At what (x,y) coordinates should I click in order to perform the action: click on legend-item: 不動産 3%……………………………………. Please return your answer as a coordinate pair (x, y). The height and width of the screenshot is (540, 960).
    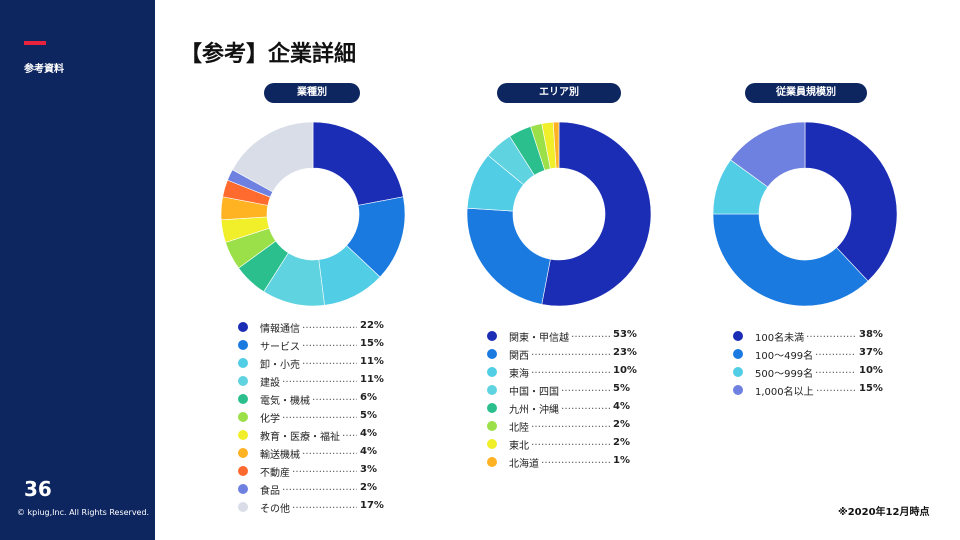
    Looking at the image, I should click on (318, 471).